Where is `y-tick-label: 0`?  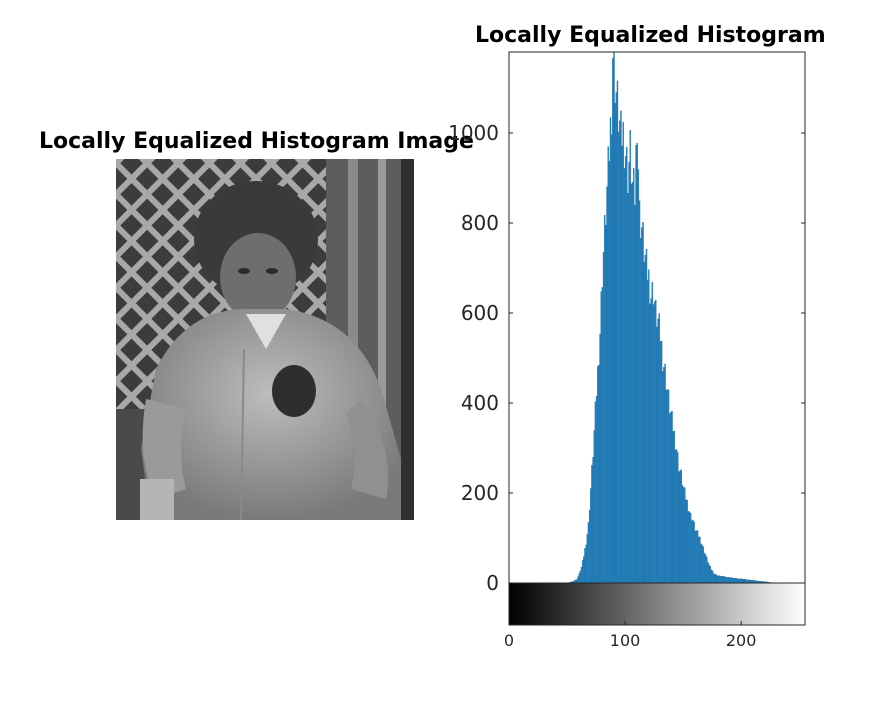
y-tick-label: 0 is located at coordinates (492, 583).